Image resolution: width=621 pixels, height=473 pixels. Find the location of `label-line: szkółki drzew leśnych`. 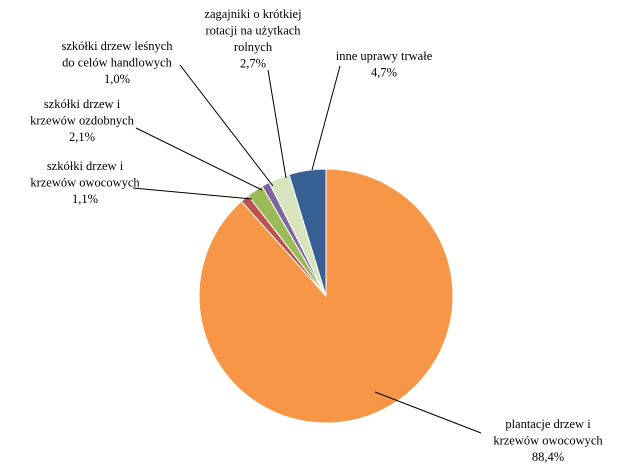

label-line: szkółki drzew leśnych is located at coordinates (117, 46).